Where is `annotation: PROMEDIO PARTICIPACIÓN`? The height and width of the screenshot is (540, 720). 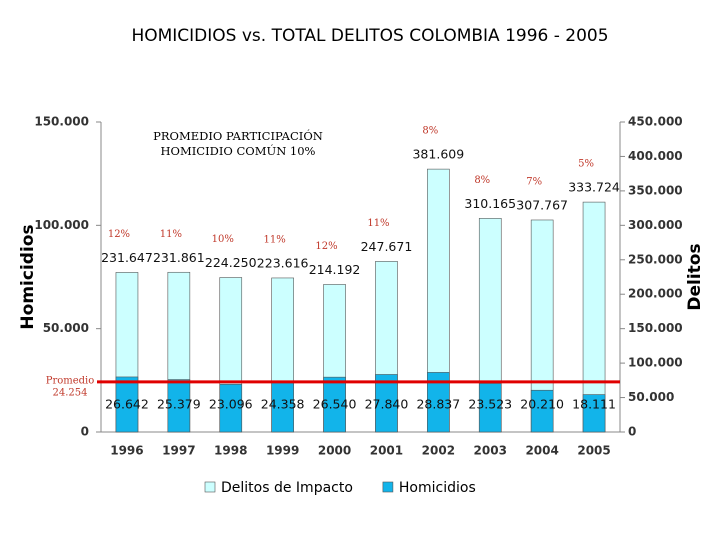
annotation: PROMEDIO PARTICIPACIÓN is located at coordinates (238, 136).